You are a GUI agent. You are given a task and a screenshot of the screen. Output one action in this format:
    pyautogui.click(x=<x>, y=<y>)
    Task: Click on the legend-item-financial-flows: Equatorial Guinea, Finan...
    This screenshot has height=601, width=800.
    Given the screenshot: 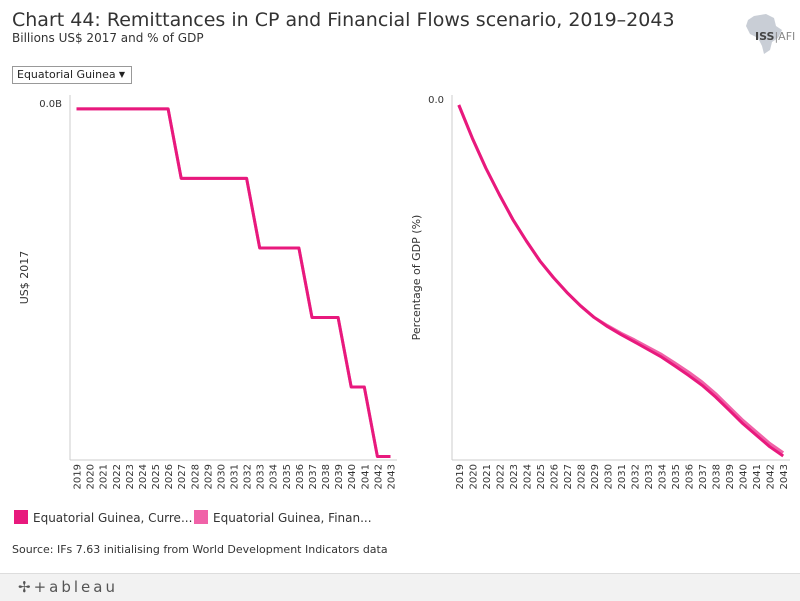 What is the action you would take?
    pyautogui.click(x=283, y=517)
    